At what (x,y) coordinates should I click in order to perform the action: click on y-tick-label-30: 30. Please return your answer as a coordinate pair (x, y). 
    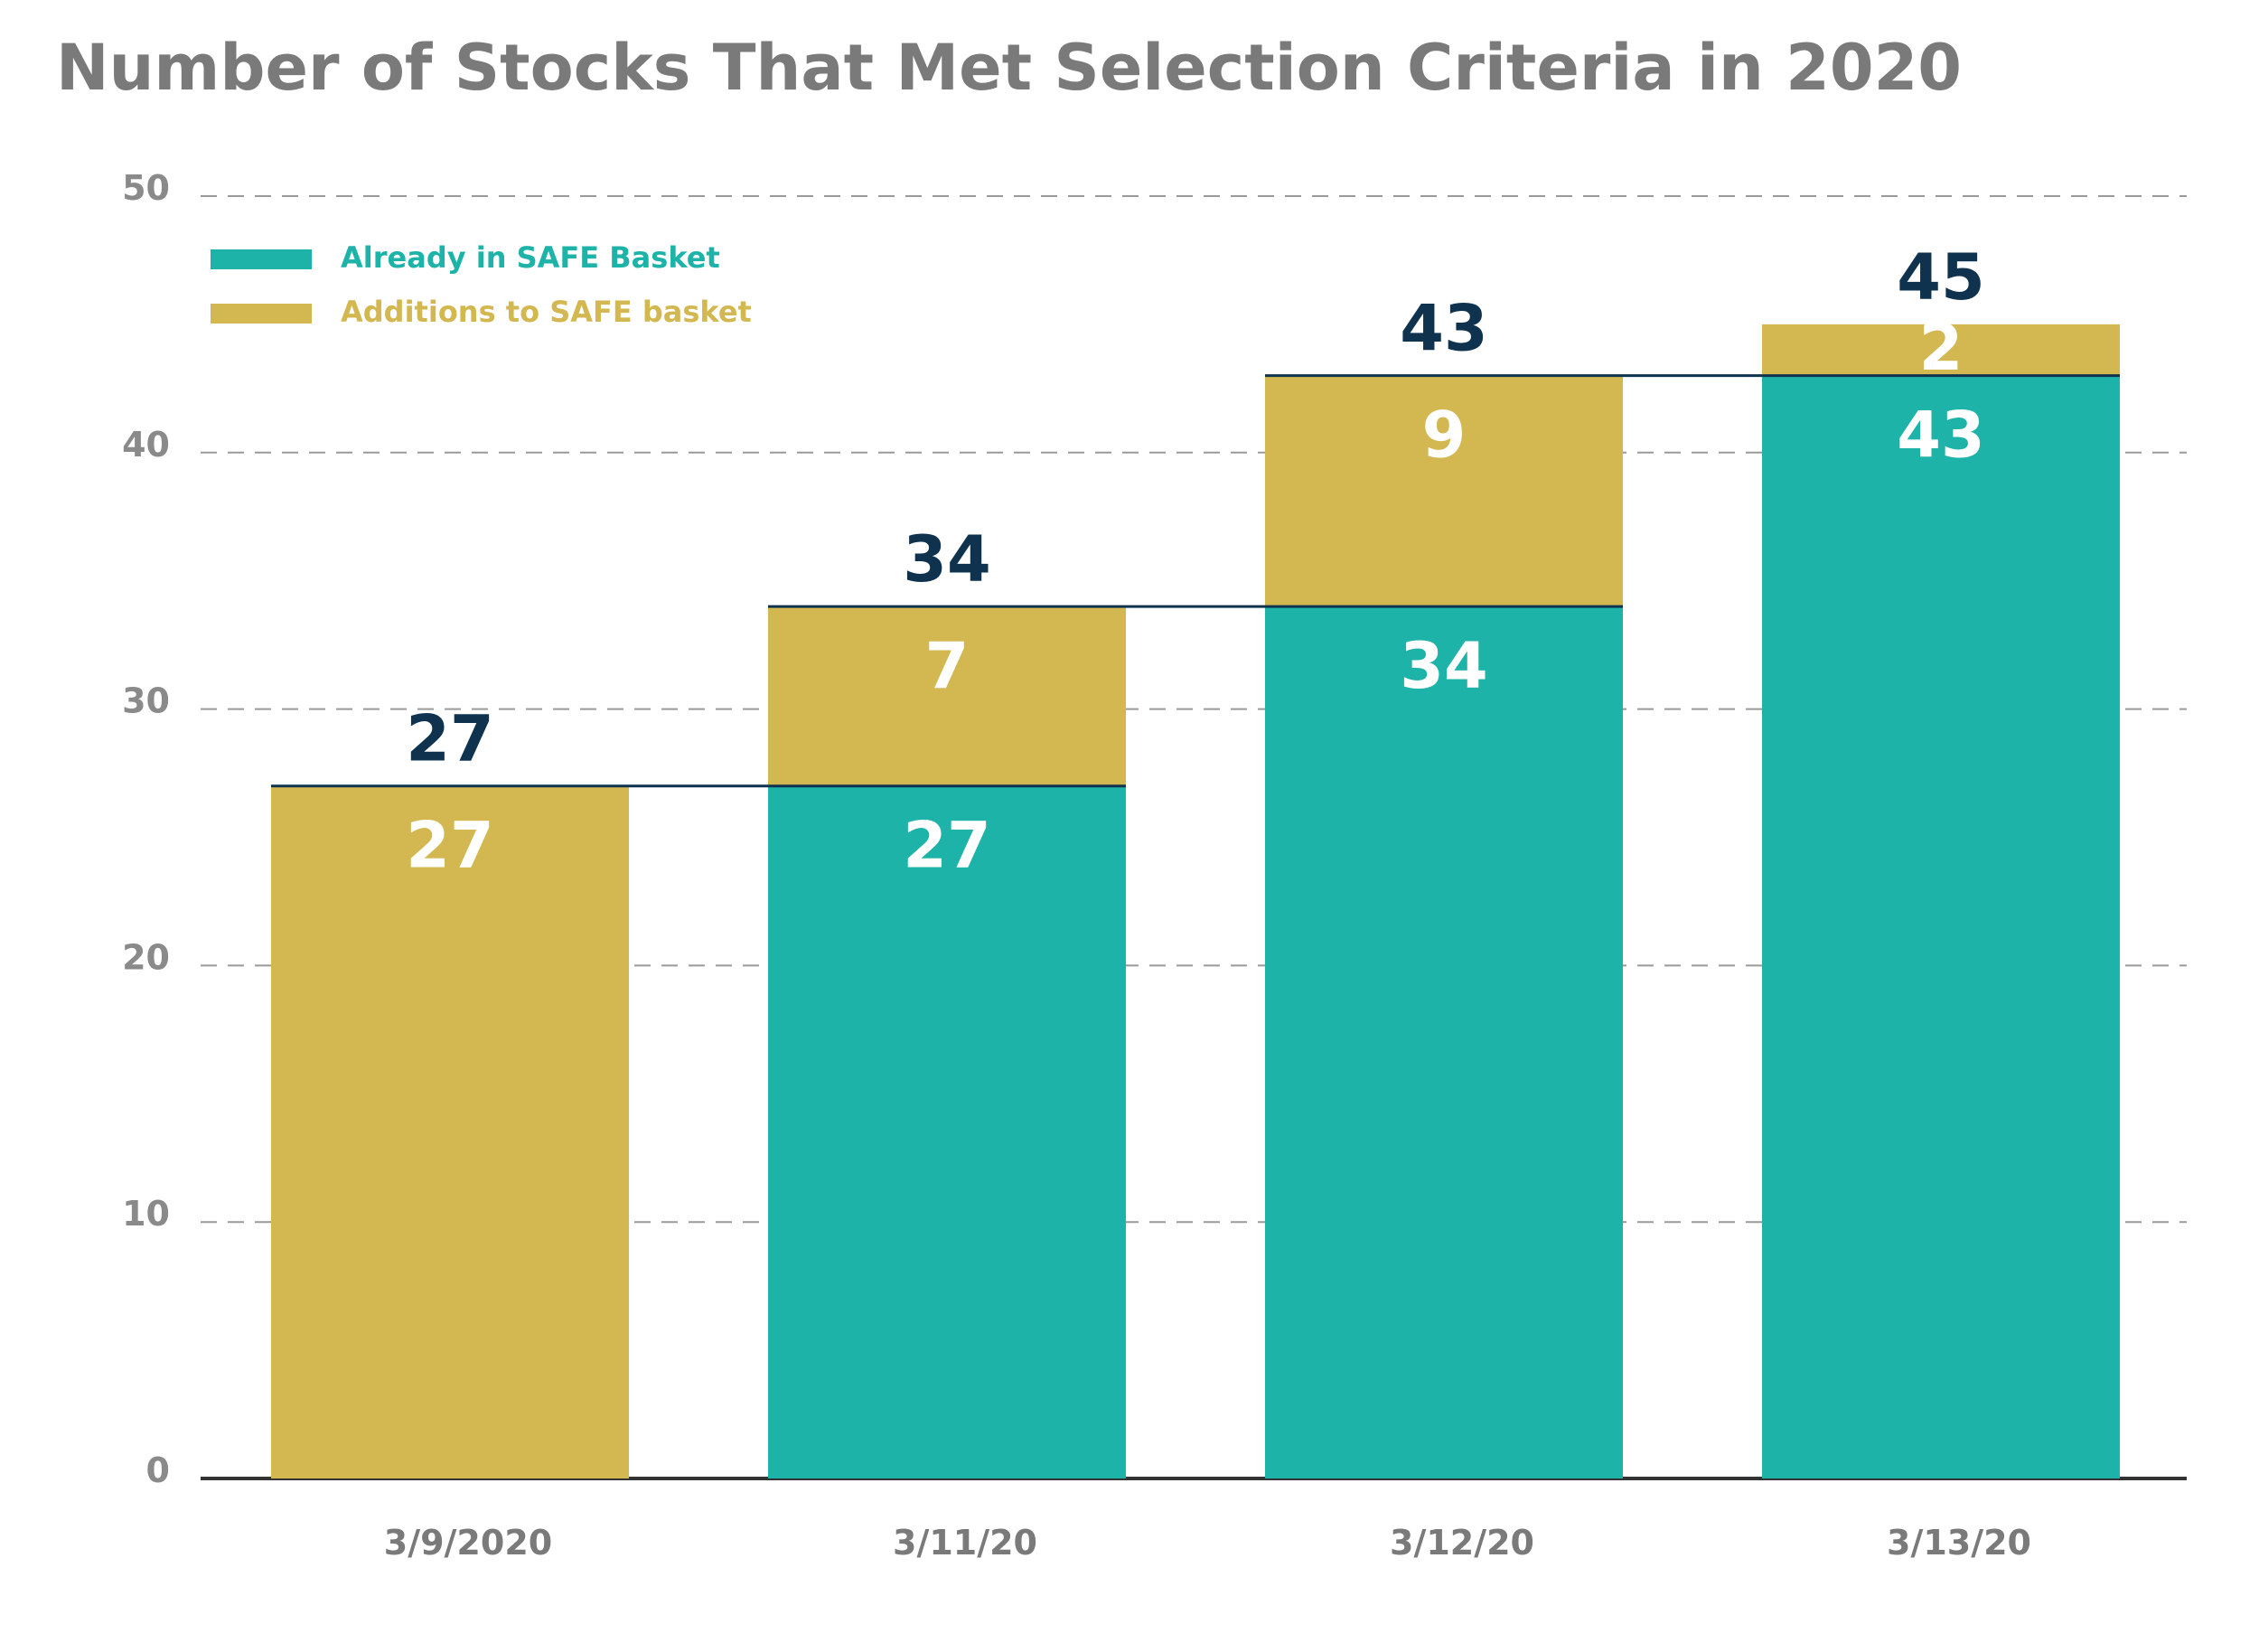
    Looking at the image, I should click on (146, 701).